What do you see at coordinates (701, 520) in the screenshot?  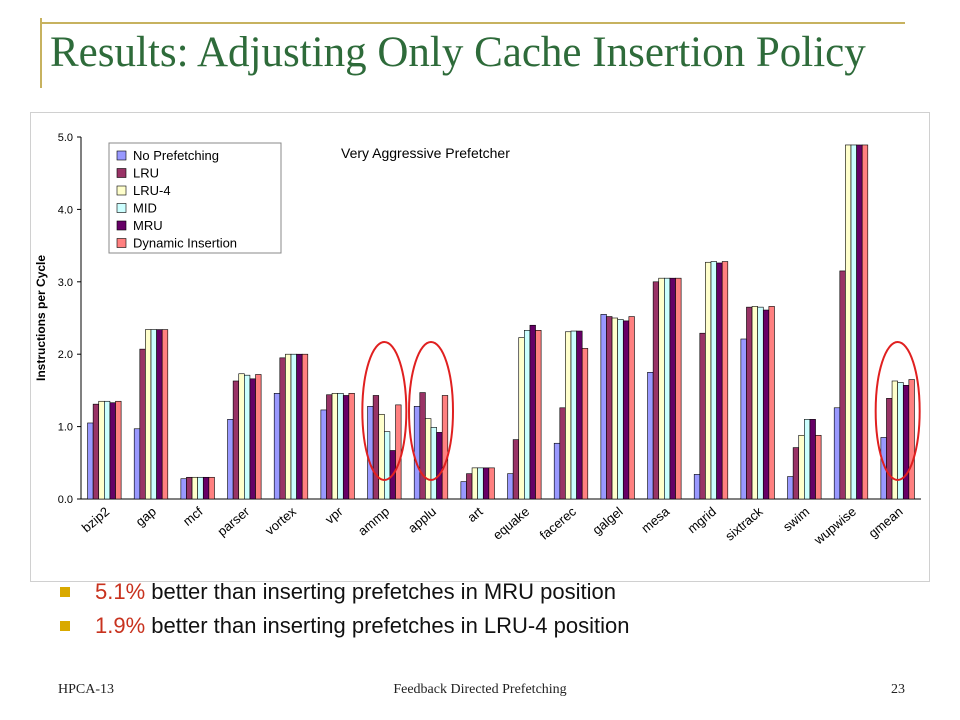 I see `x-tick-label: mgrid` at bounding box center [701, 520].